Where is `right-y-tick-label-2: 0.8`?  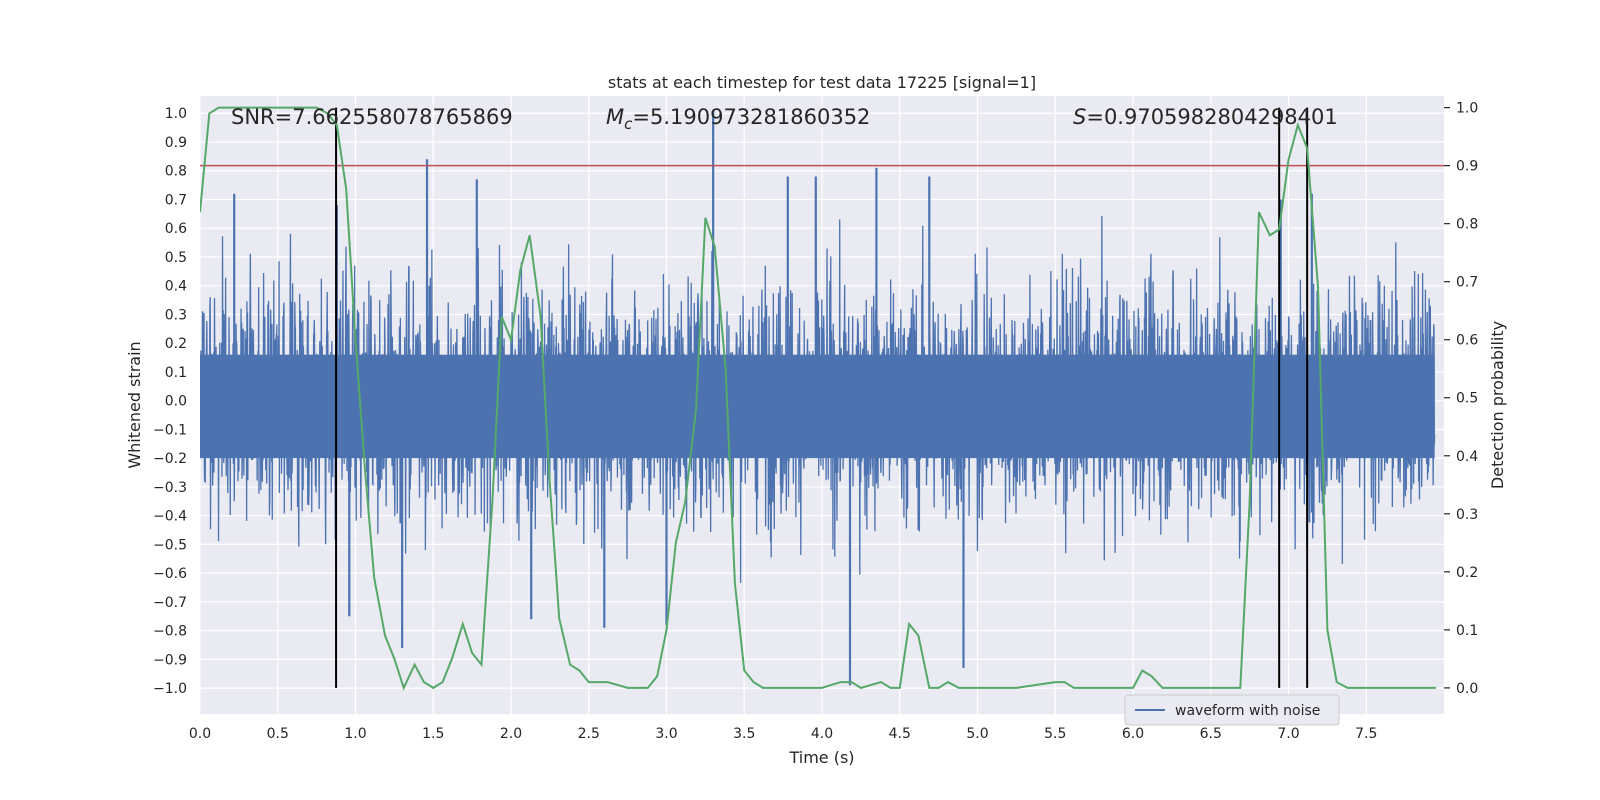 right-y-tick-label-2: 0.8 is located at coordinates (1467, 225).